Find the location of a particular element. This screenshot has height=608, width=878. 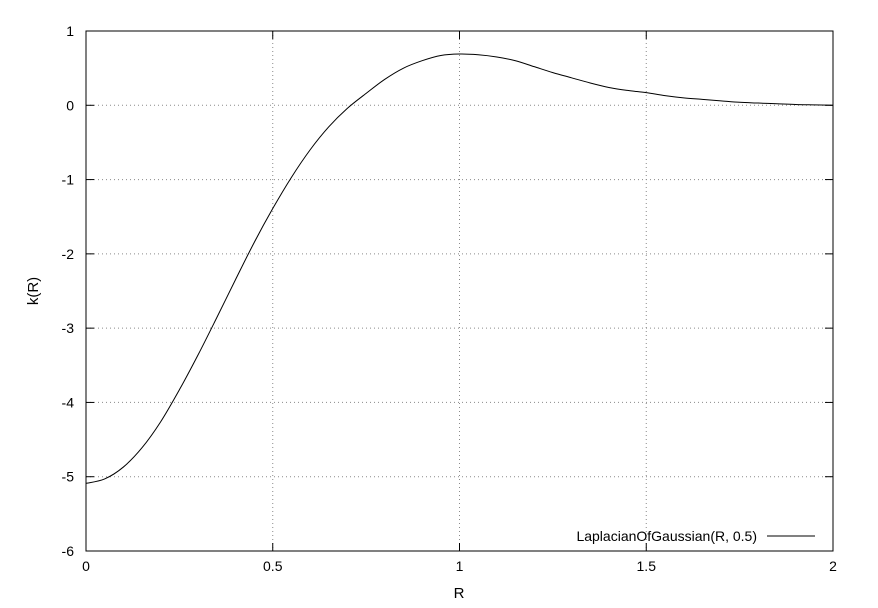

x-axis-label: R is located at coordinates (459, 593).